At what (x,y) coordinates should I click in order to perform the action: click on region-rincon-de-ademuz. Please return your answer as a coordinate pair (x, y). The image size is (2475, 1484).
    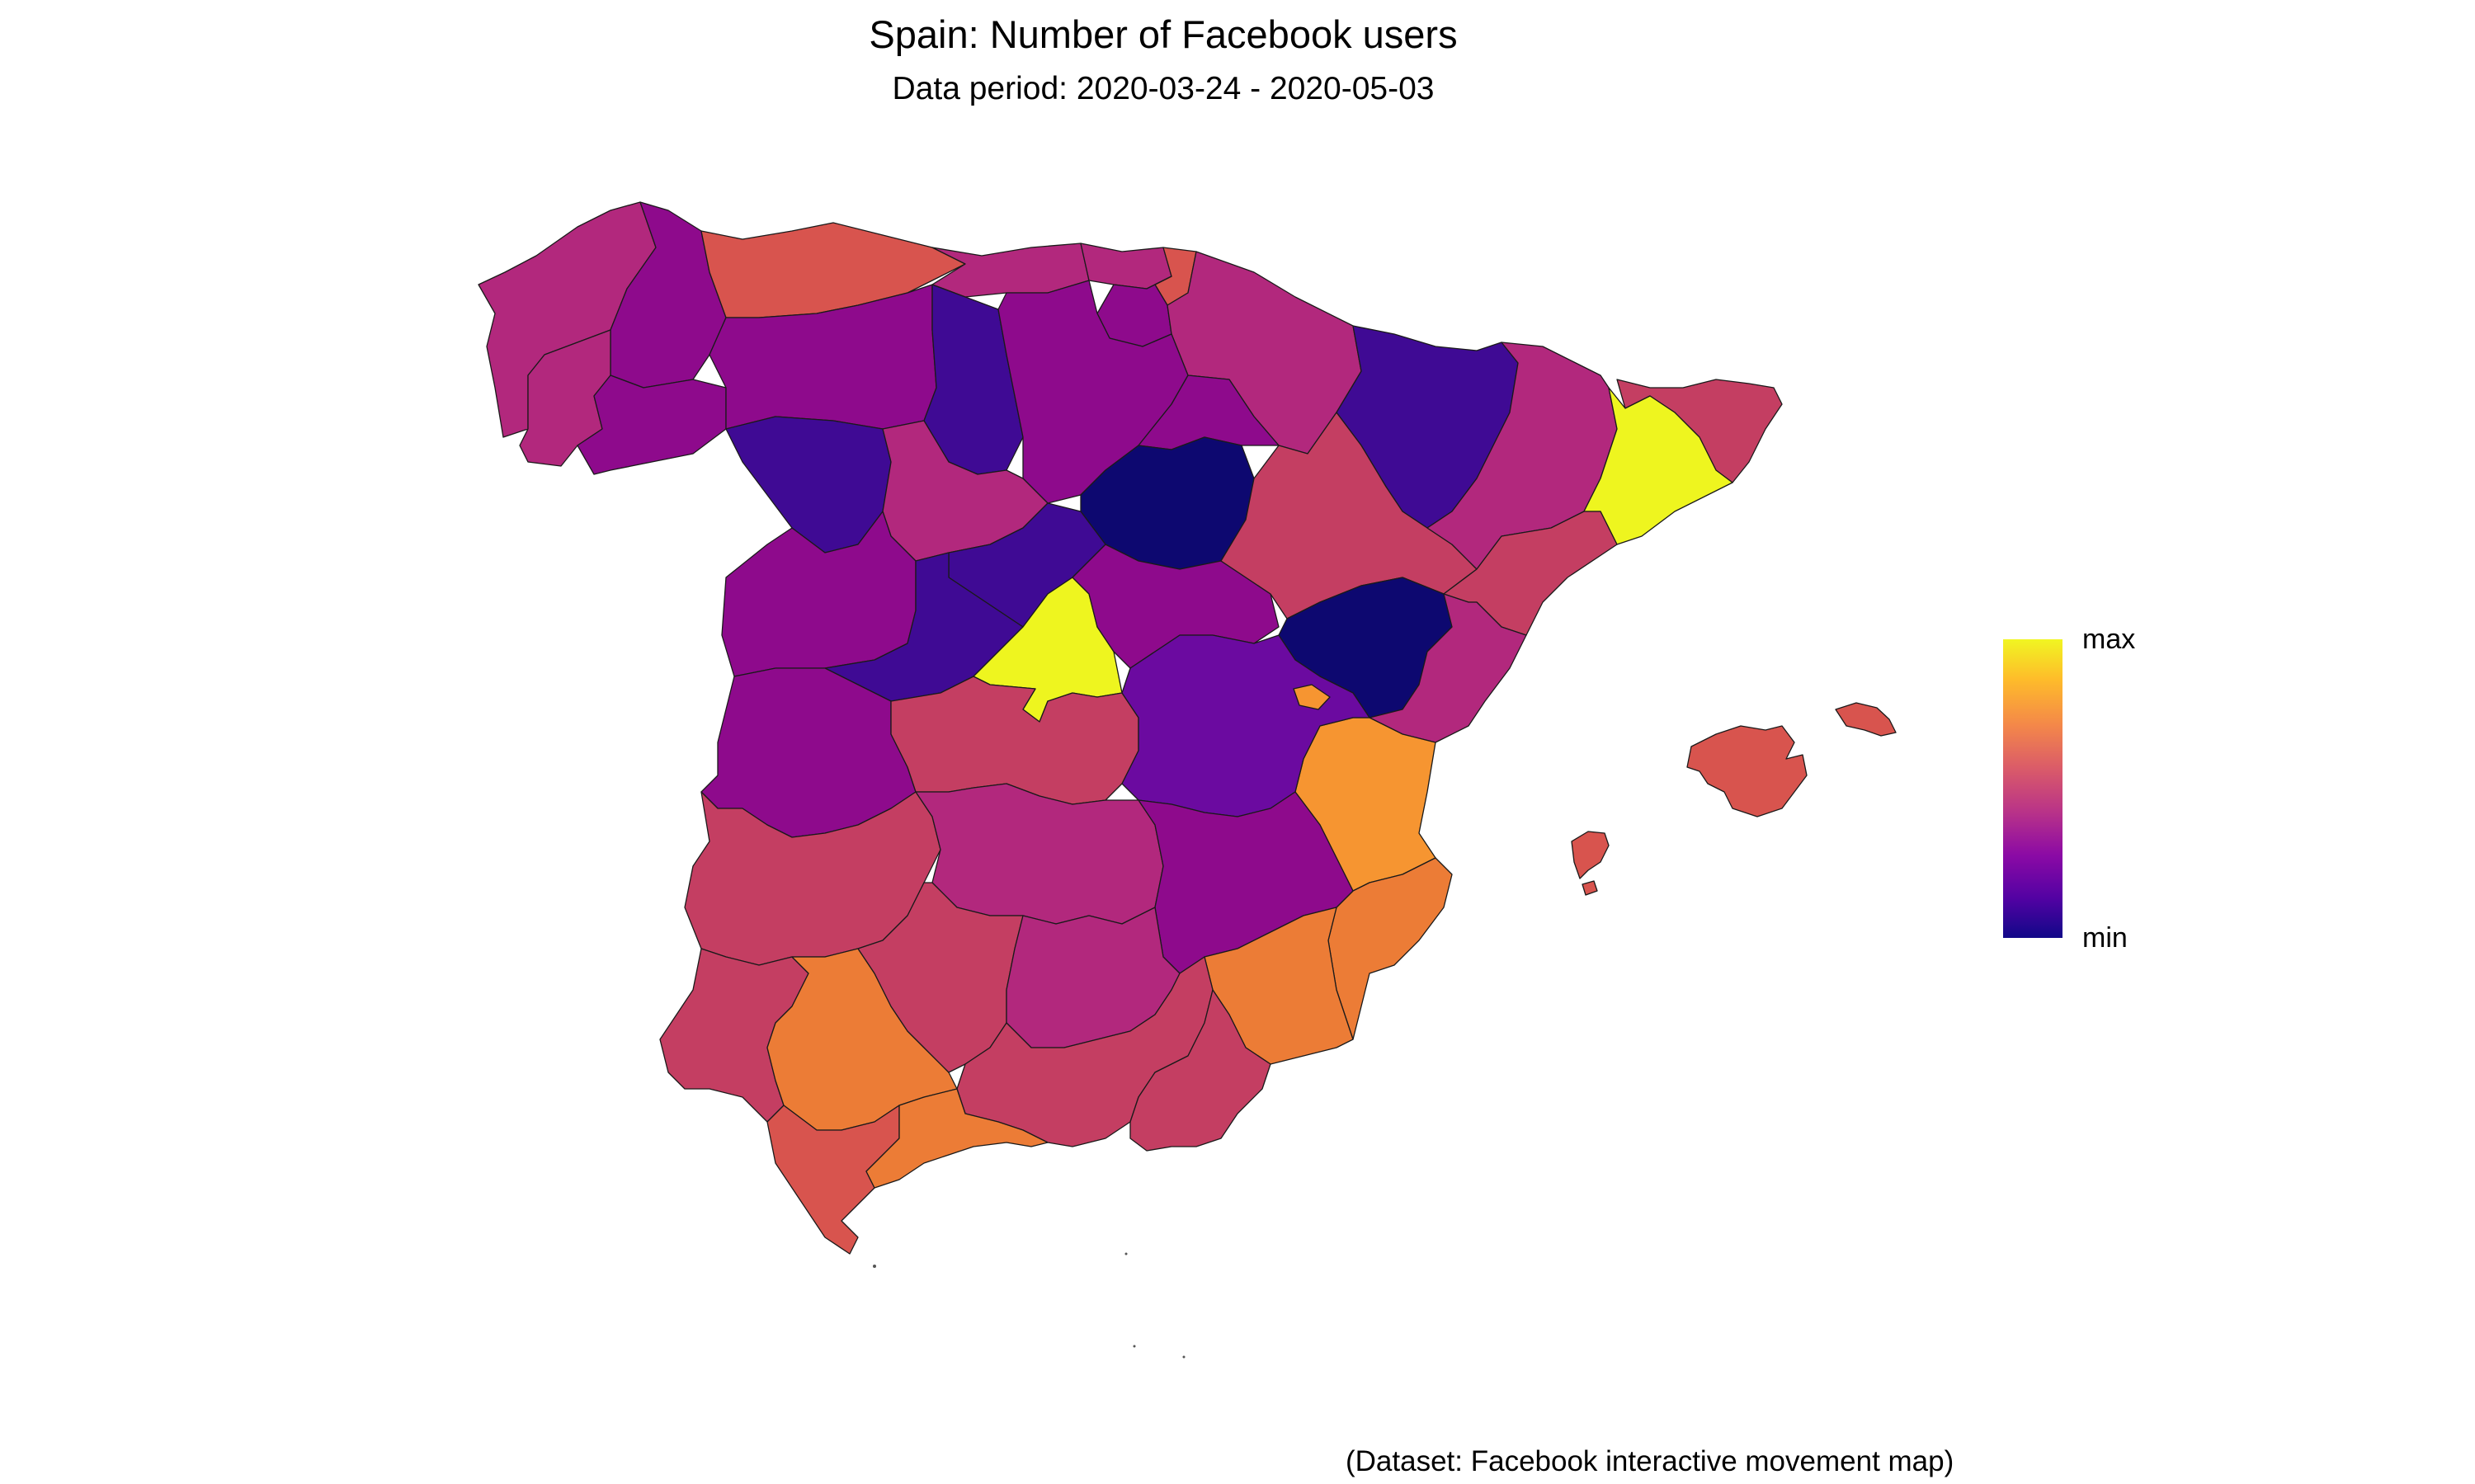
    Looking at the image, I should click on (1312, 697).